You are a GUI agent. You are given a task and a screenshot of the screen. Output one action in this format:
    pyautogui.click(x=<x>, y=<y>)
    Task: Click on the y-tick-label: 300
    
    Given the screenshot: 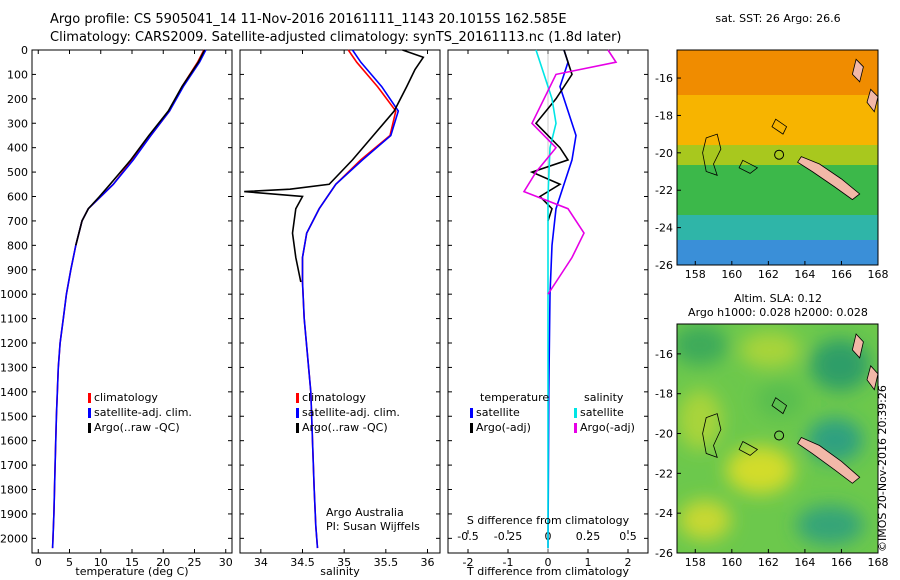 What is the action you would take?
    pyautogui.click(x=17, y=123)
    